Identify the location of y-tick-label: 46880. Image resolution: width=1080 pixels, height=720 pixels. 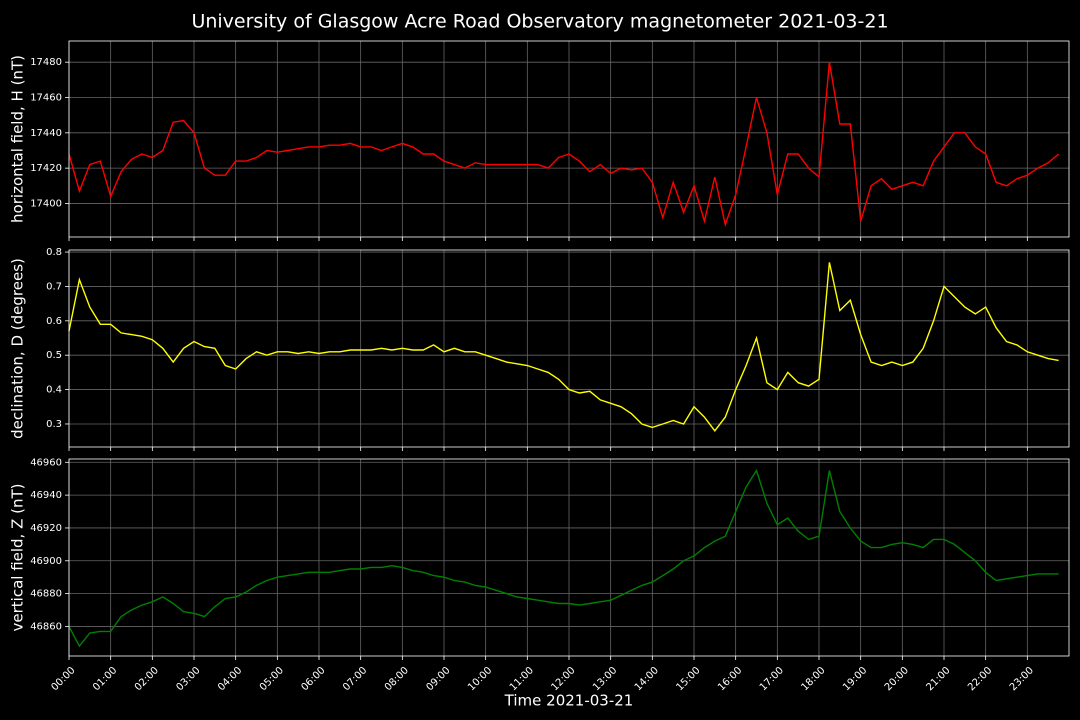
(46, 594).